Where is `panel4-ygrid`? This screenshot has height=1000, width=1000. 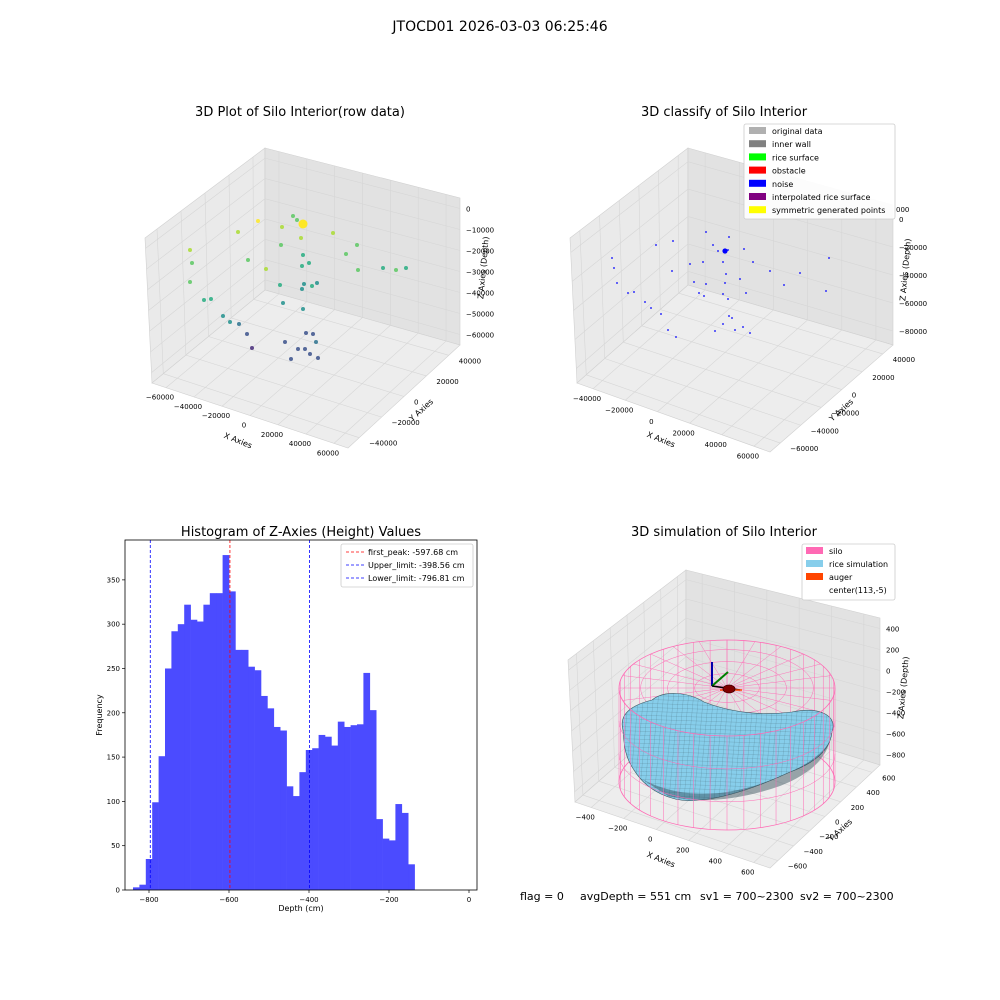 panel4-ygrid is located at coordinates (696, 813).